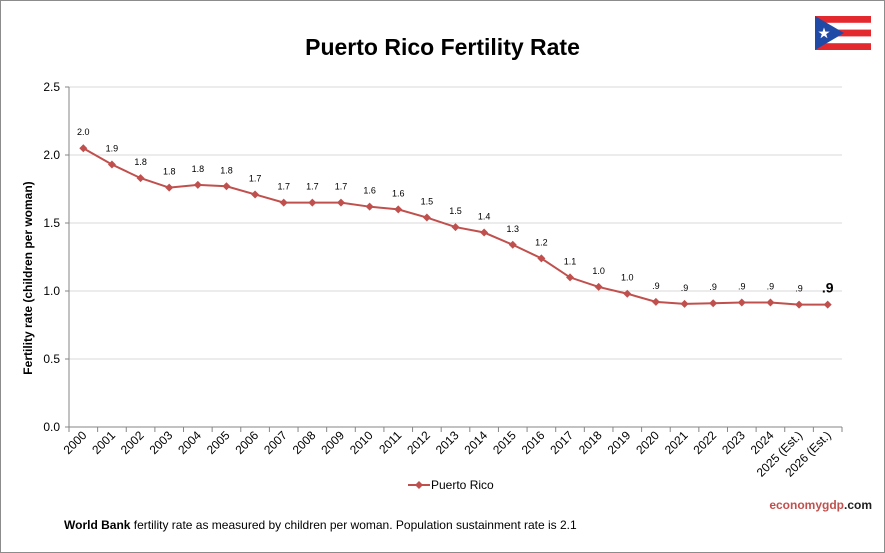 The height and width of the screenshot is (553, 885). Describe the element at coordinates (97, 525) in the screenshot. I see `footer-source: World Bank` at that location.